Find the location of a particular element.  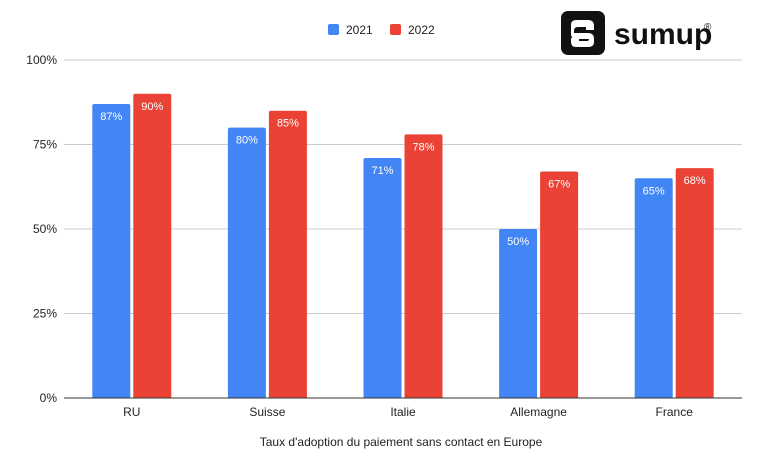

category-label-0: RU is located at coordinates (131, 412).